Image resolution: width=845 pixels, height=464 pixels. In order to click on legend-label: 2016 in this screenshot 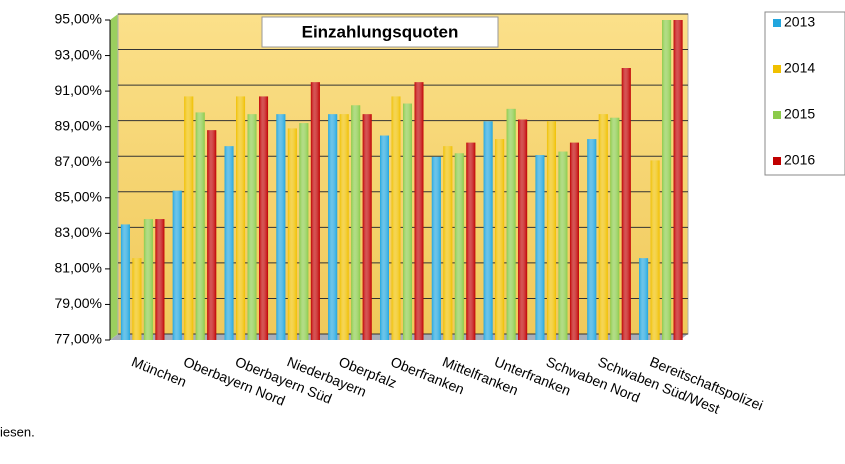, I will do `click(799, 160)`.